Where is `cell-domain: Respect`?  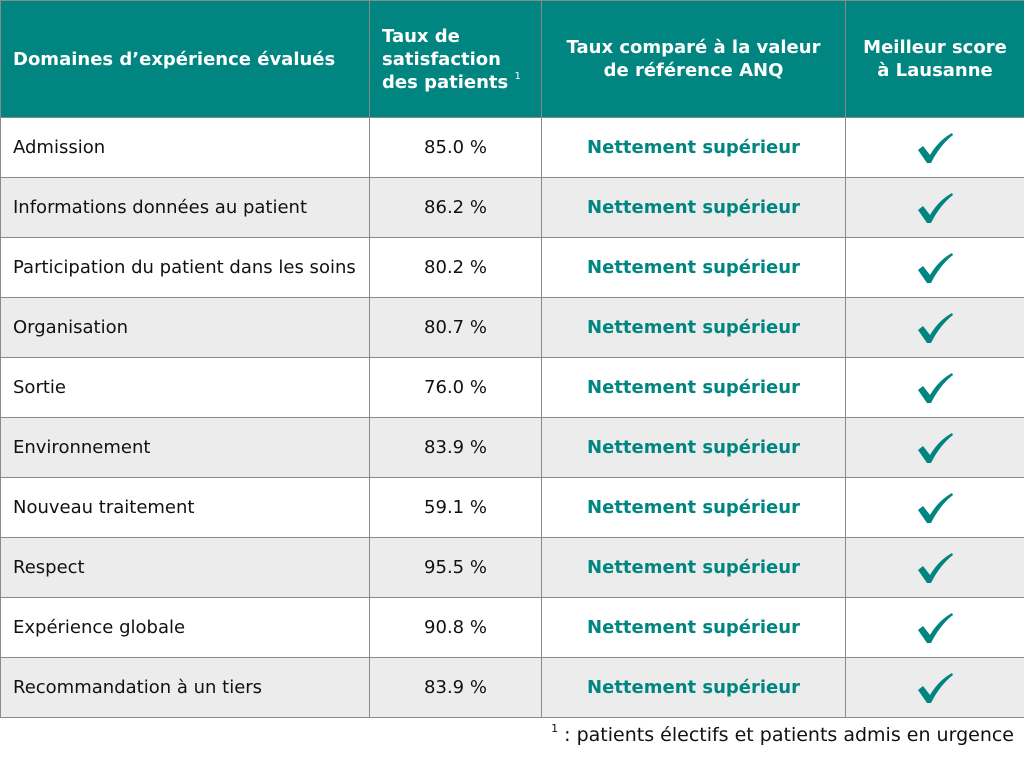 cell-domain: Respect is located at coordinates (185, 567).